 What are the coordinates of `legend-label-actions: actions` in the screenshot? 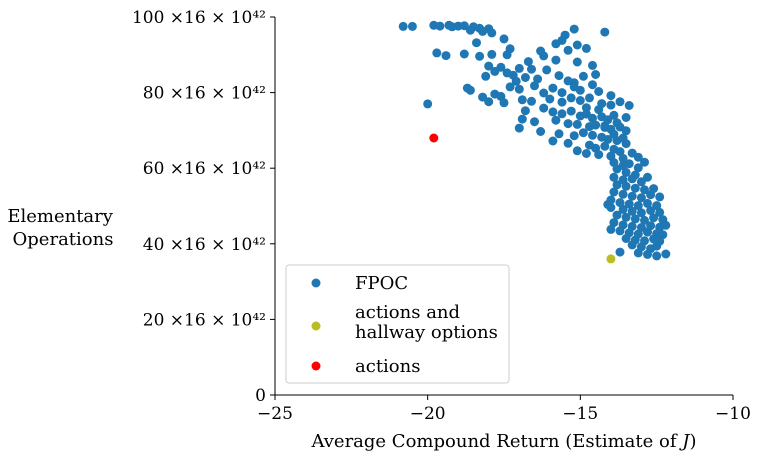 It's located at (387, 366).